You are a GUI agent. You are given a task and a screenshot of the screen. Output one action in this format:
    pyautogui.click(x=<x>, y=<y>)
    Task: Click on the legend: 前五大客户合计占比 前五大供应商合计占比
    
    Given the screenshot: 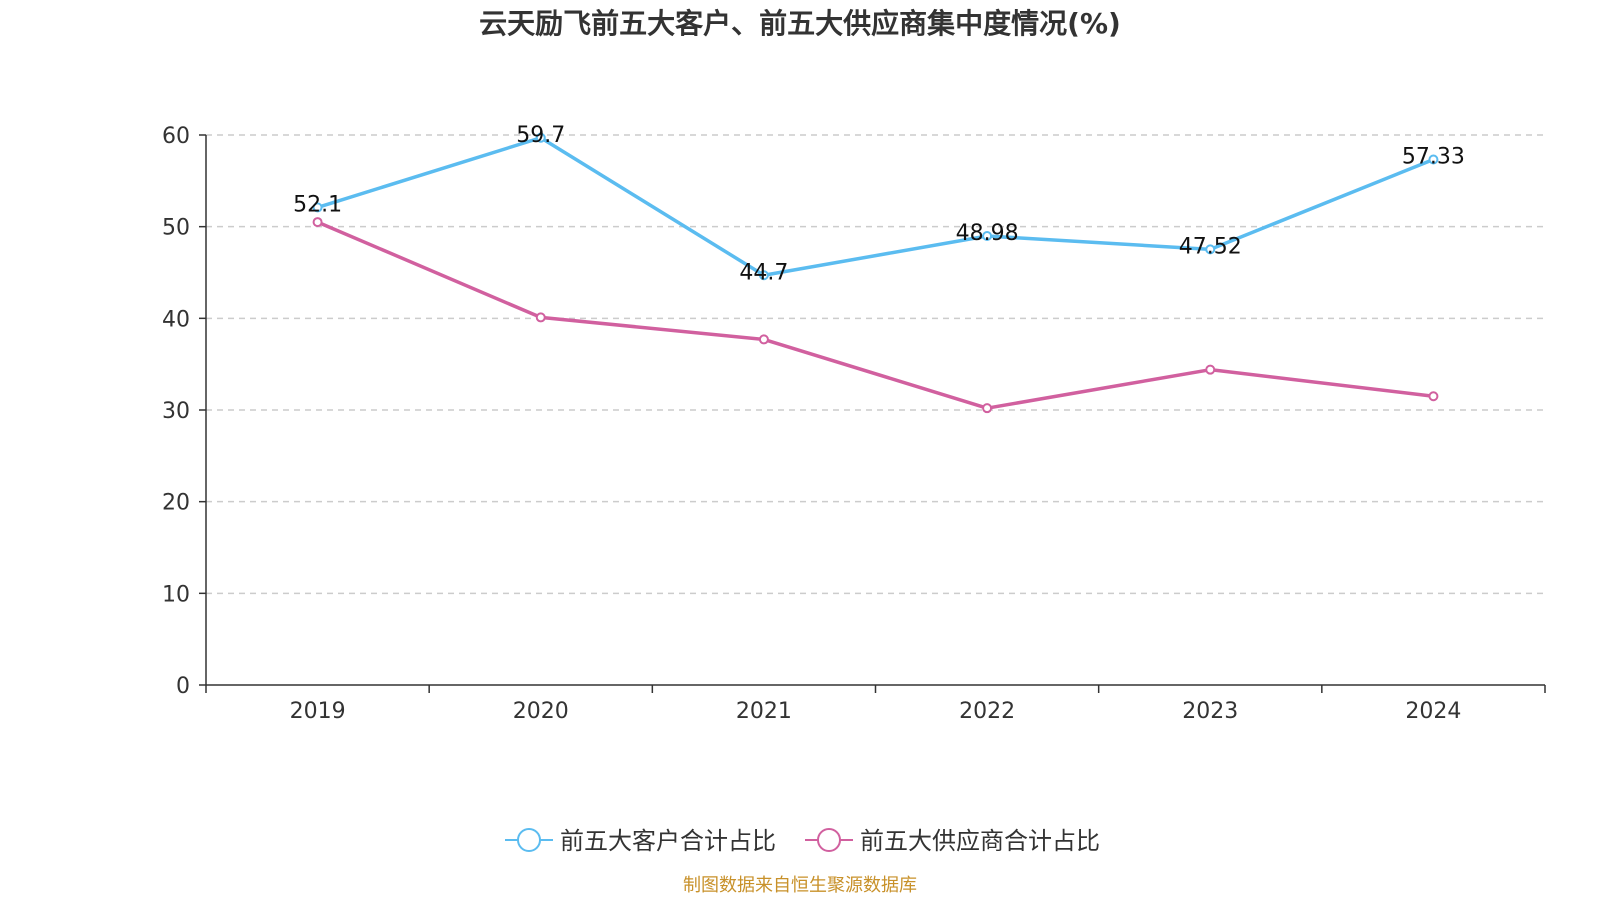 What is the action you would take?
    pyautogui.click(x=802, y=841)
    